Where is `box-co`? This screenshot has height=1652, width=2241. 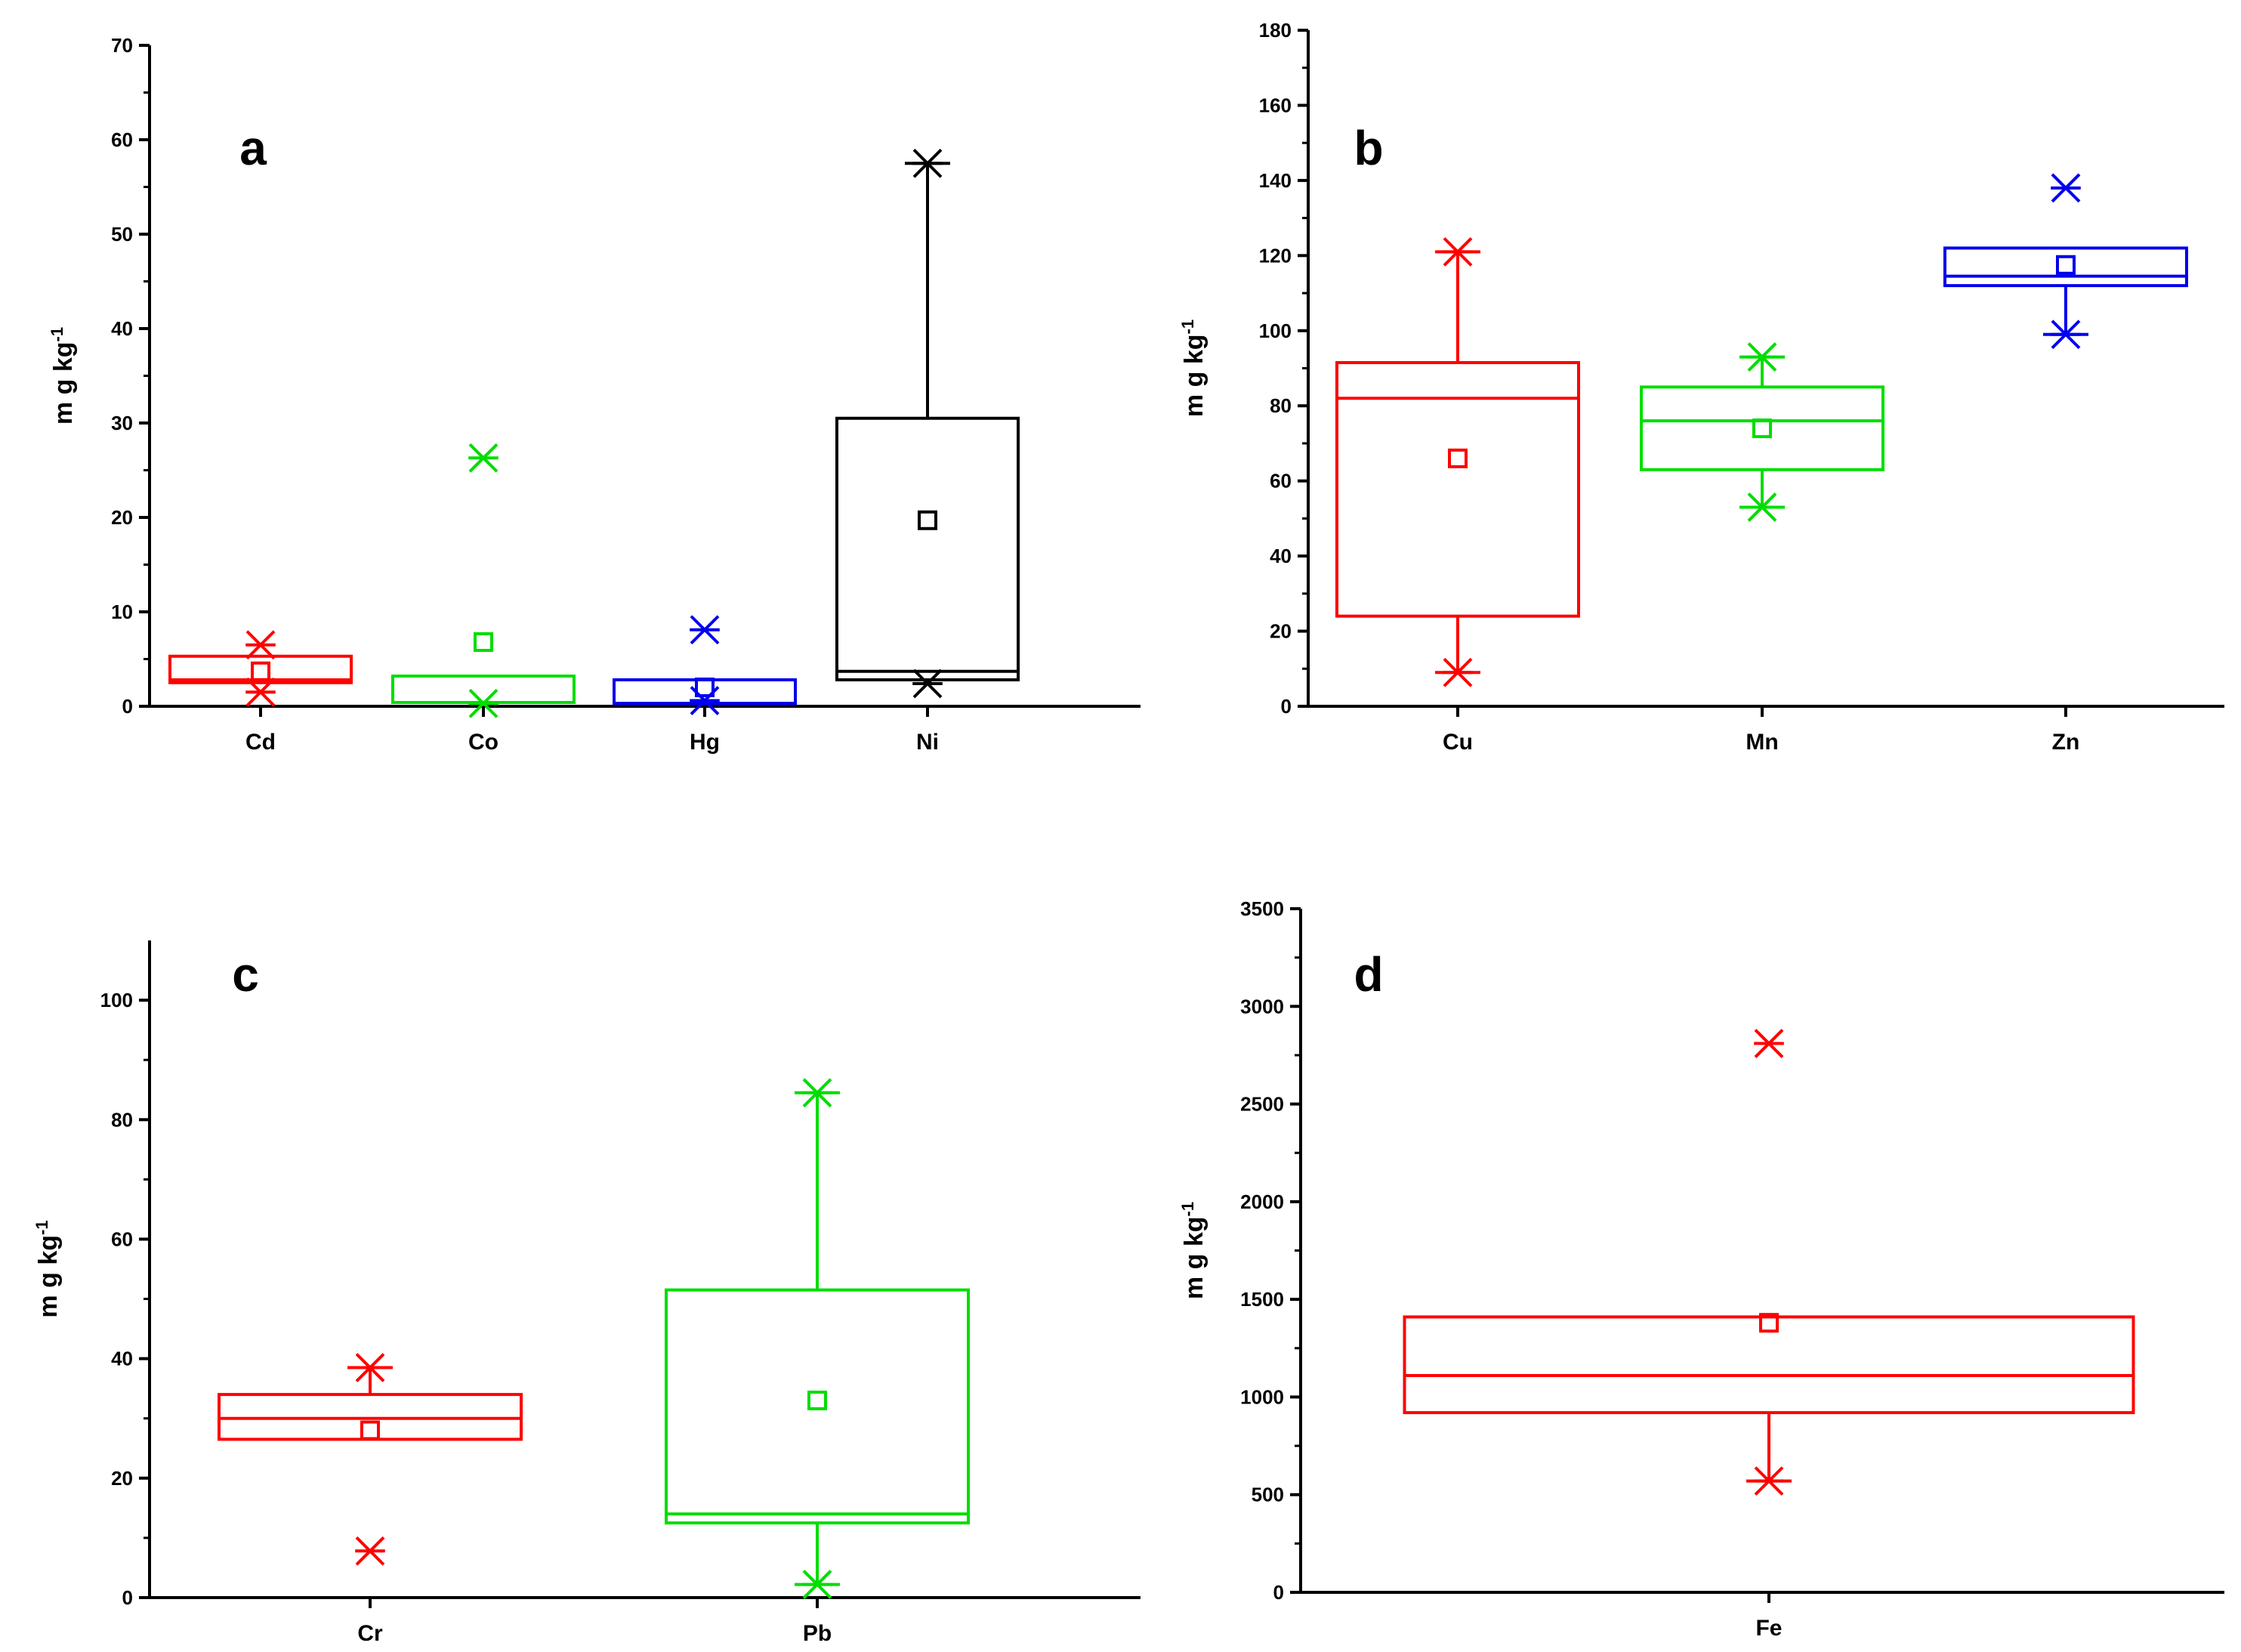
box-co is located at coordinates (484, 580).